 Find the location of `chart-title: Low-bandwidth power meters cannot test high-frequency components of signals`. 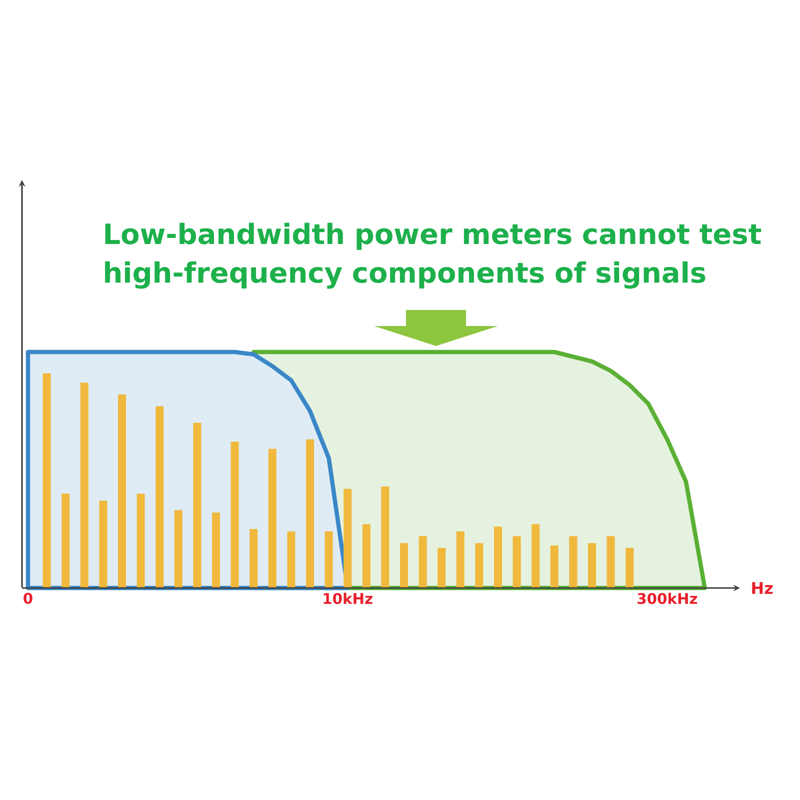

chart-title: Low-bandwidth power meters cannot test high-frequency components of signals is located at coordinates (433, 255).